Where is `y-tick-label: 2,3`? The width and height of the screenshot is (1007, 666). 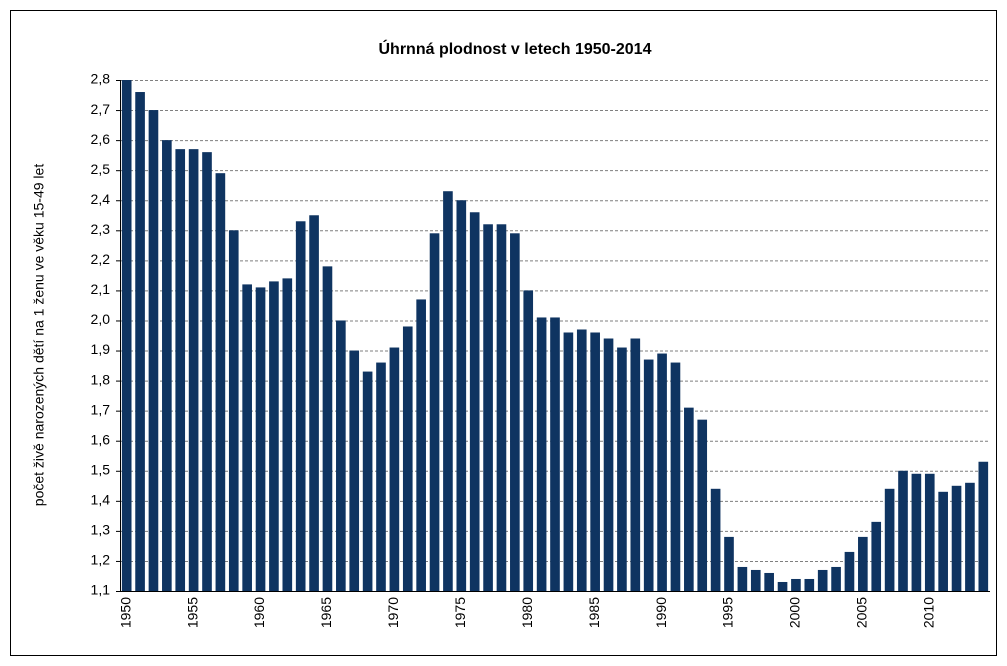 y-tick-label: 2,3 is located at coordinates (101, 229).